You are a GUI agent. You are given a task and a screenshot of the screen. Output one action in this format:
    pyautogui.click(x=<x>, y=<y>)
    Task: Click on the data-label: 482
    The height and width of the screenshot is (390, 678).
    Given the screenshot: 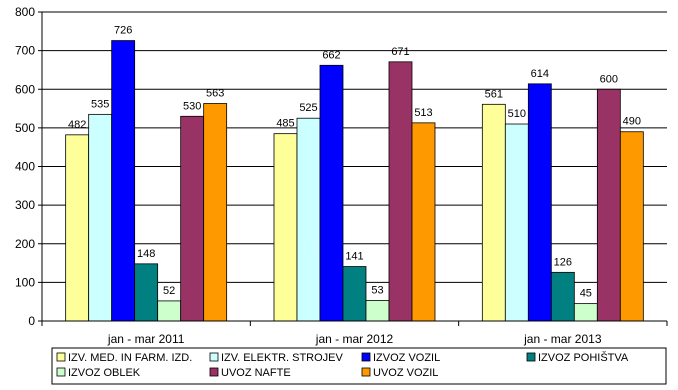 What is the action you would take?
    pyautogui.click(x=77, y=125)
    